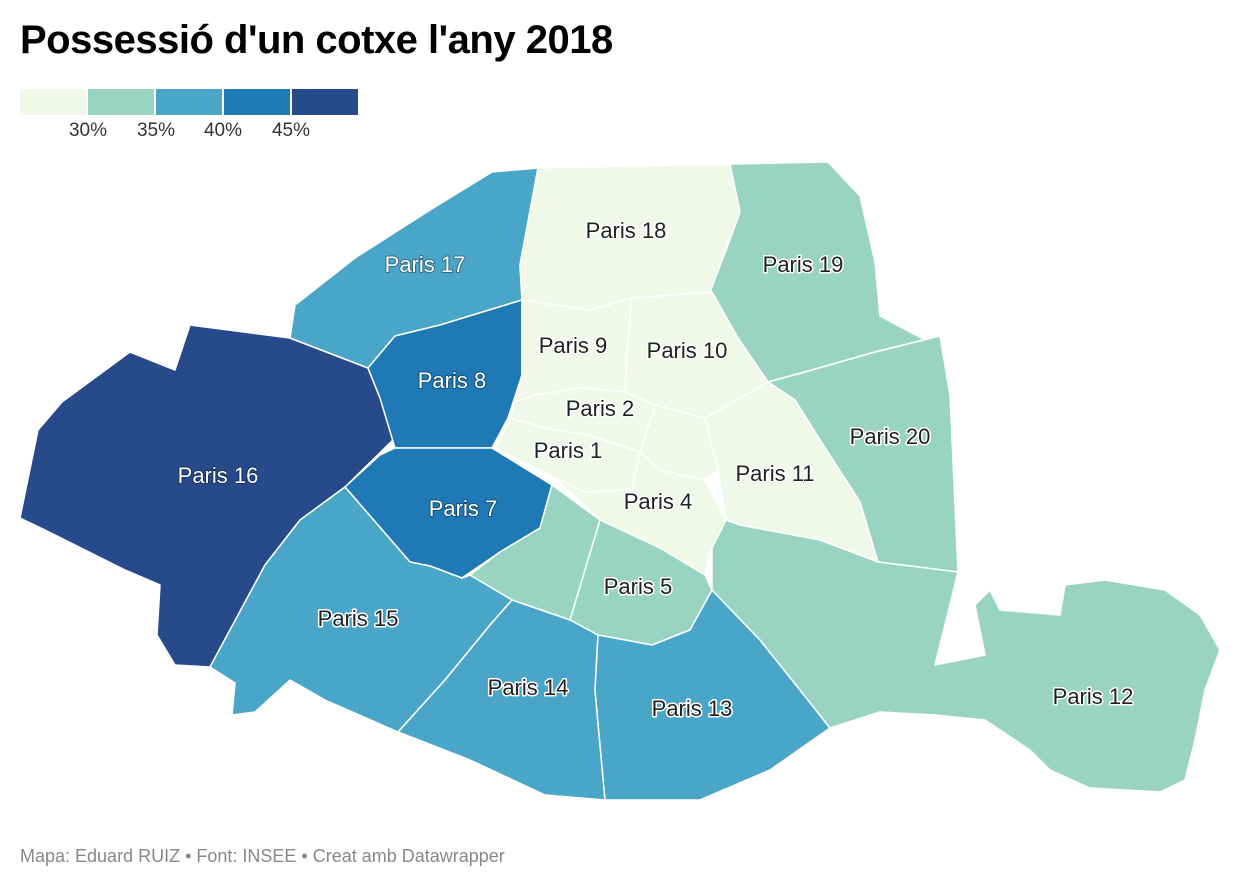 The height and width of the screenshot is (890, 1240). What do you see at coordinates (358, 618) in the screenshot?
I see `label-paris-15: Paris 15` at bounding box center [358, 618].